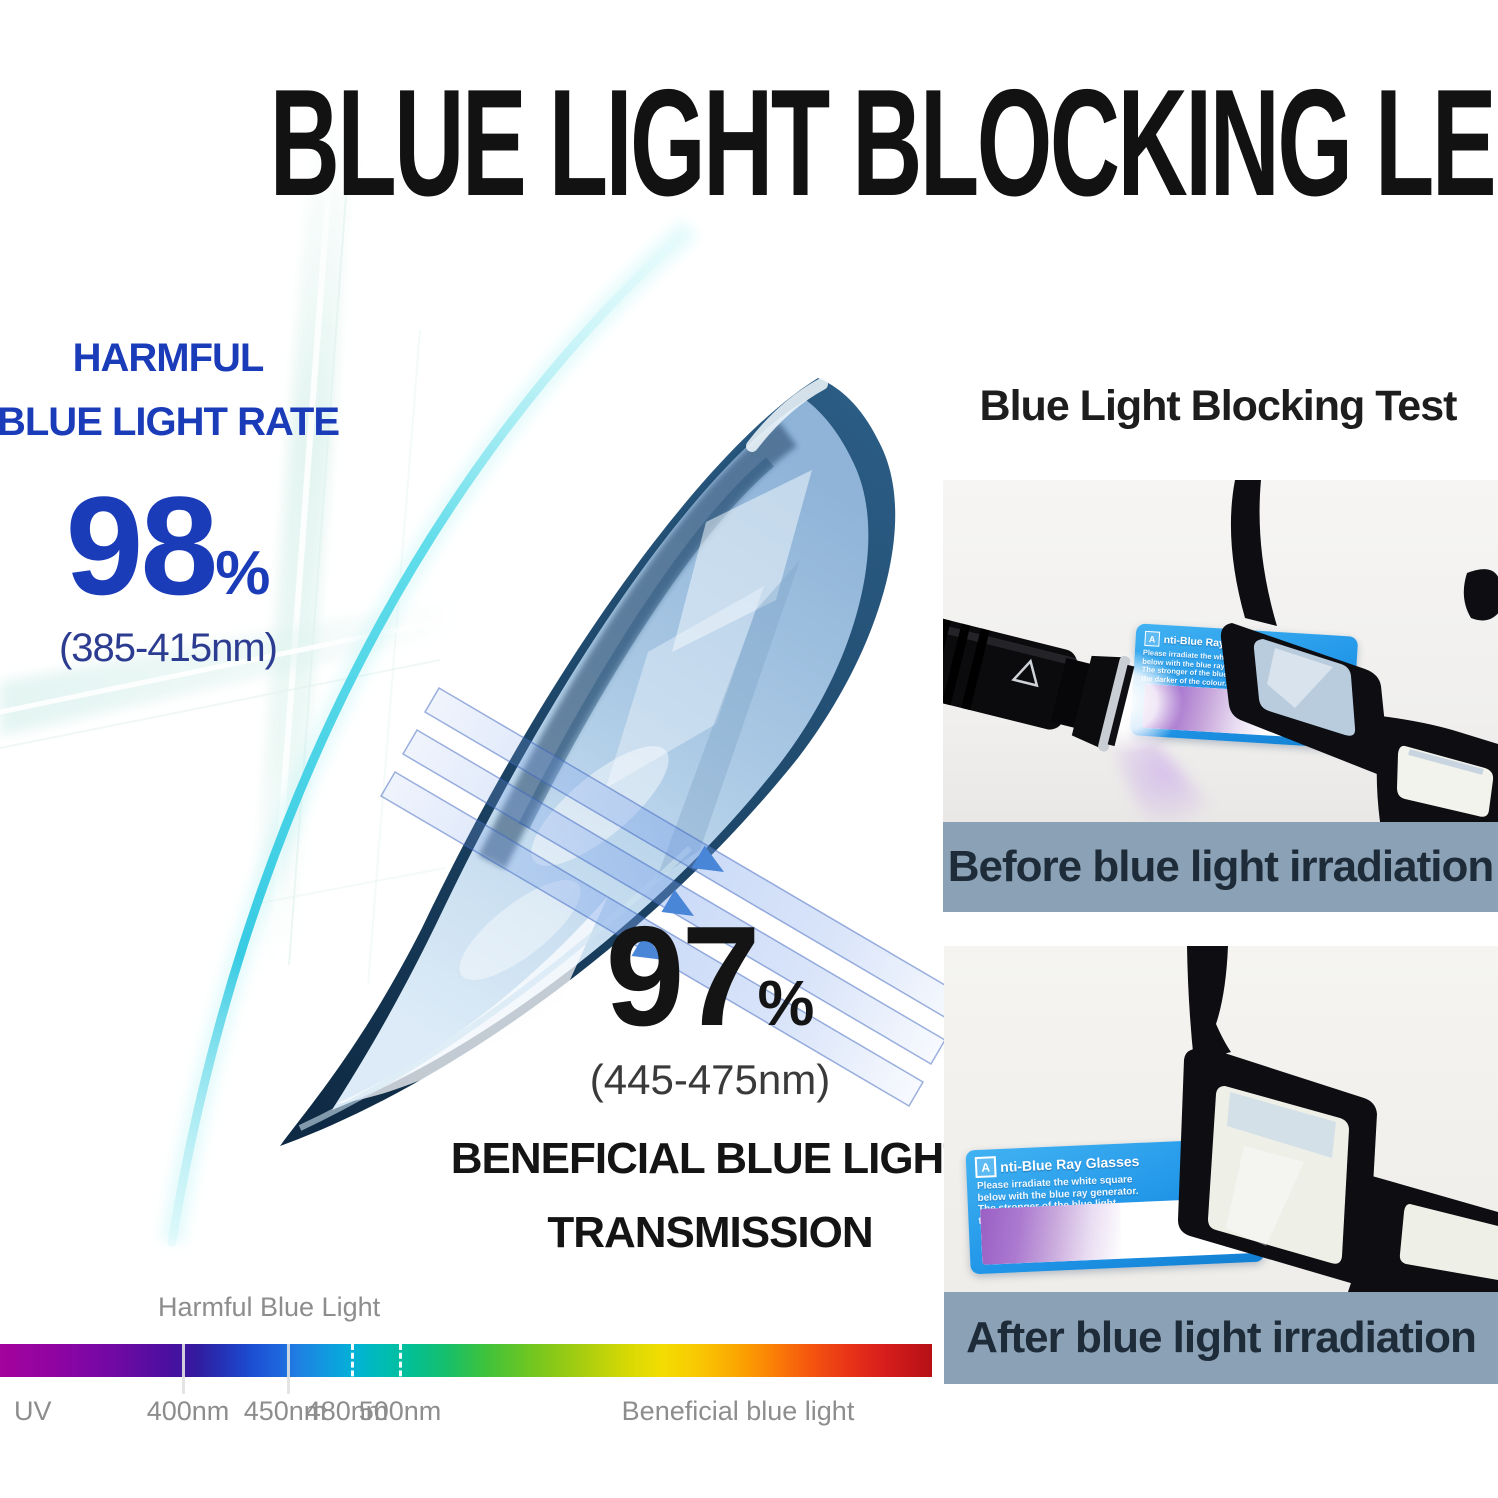 The image size is (1498, 1498). What do you see at coordinates (1218, 406) in the screenshot?
I see `test-heading: Blue Light Blocking Test` at bounding box center [1218, 406].